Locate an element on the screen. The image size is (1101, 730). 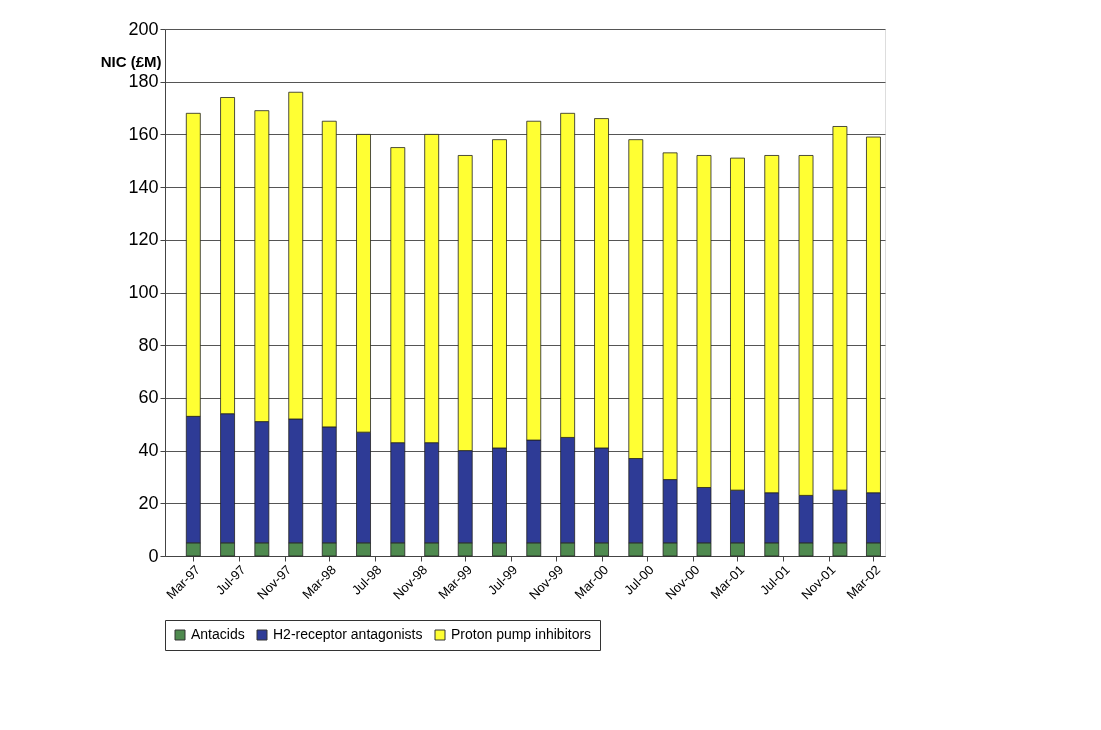
y-tick-label: 80 is located at coordinates (148, 344).